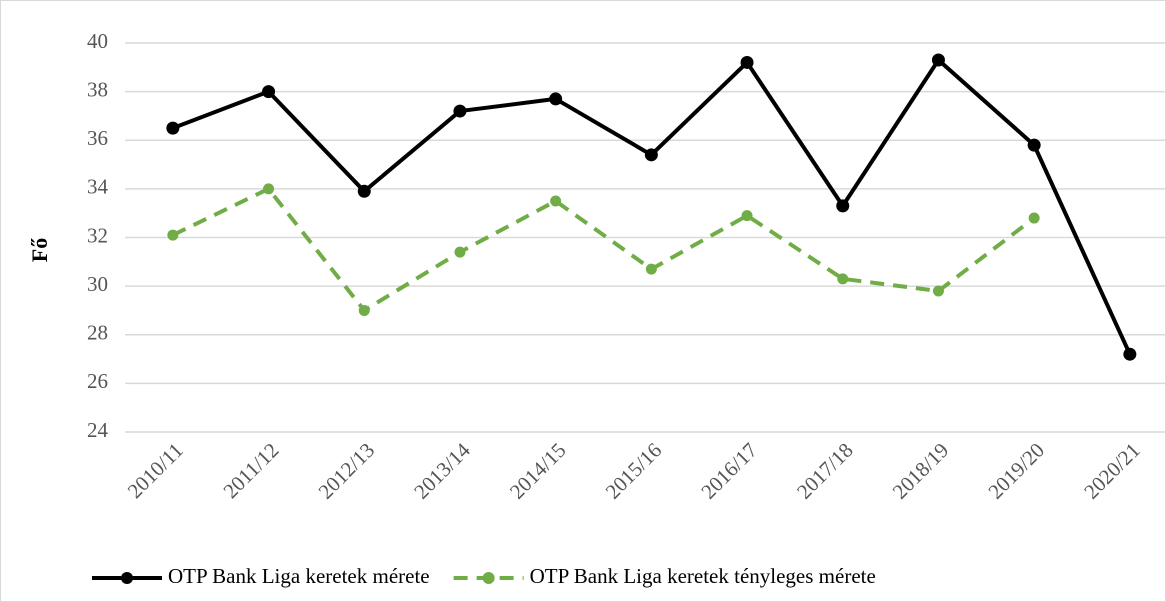 This screenshot has height=602, width=1166. What do you see at coordinates (299, 576) in the screenshot?
I see `legend-label: OTP Bank Liga keretek mérete` at bounding box center [299, 576].